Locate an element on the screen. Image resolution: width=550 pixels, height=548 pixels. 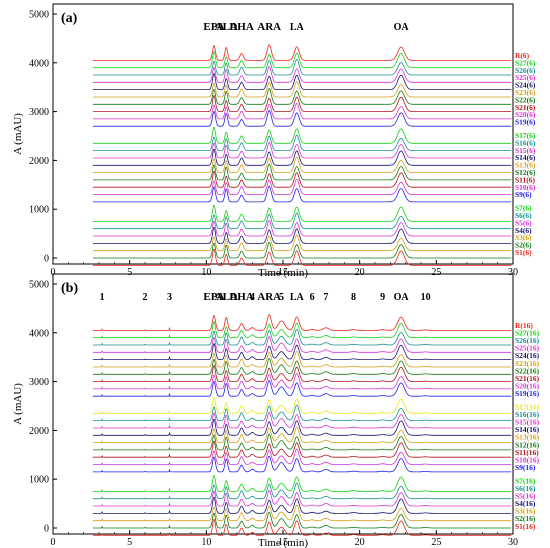
y-tick-label: 4000 is located at coordinates (39, 63).